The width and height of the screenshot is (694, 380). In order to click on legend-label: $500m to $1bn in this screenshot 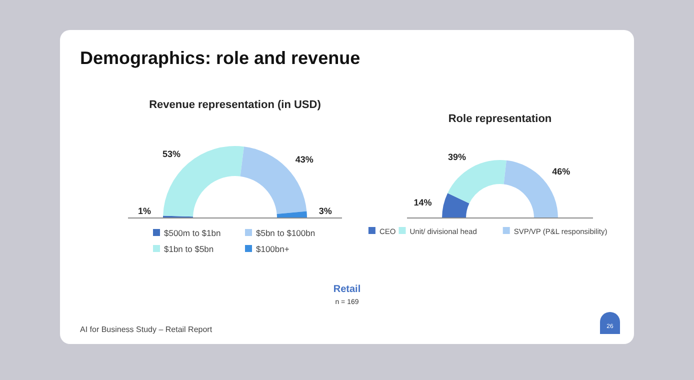, I will do `click(192, 233)`.